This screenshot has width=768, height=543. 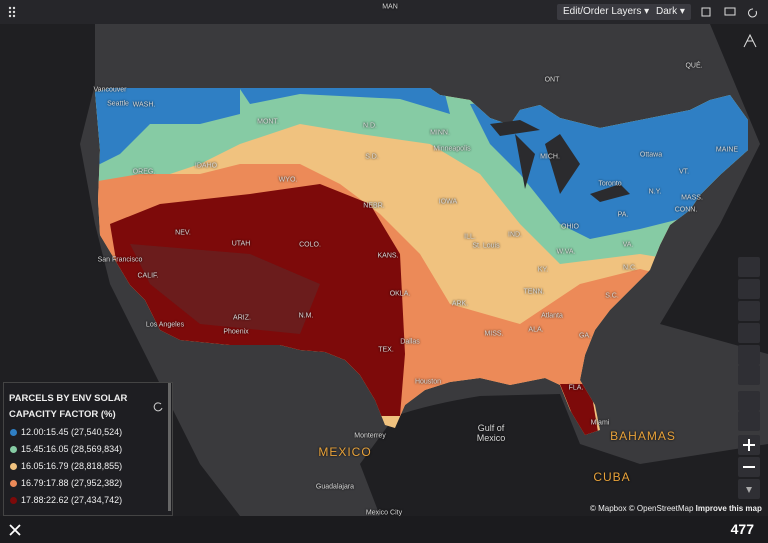 I want to click on theme-button: Dark ▾, so click(x=670, y=12).